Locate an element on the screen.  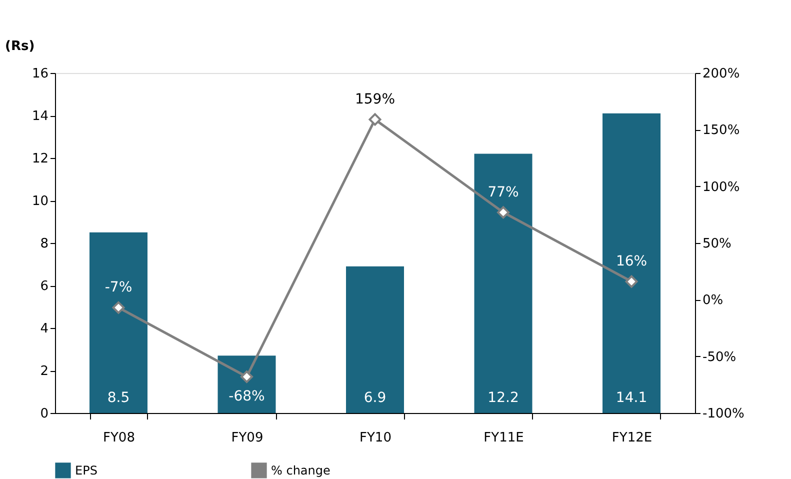
x-tick-label: FY08 is located at coordinates (119, 438).